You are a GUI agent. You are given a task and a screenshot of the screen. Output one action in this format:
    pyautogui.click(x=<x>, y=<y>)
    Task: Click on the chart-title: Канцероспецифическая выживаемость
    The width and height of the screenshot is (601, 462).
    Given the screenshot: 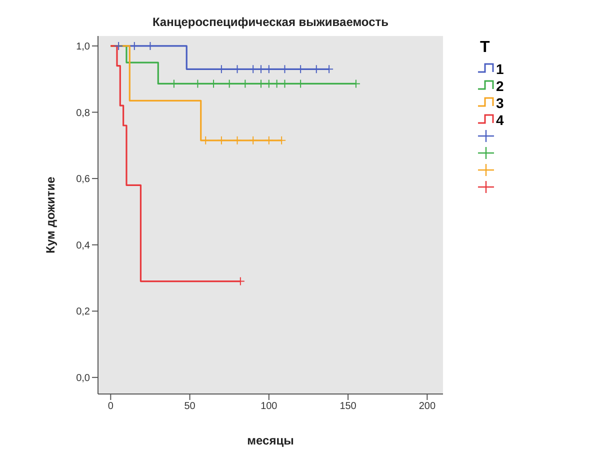 What is the action you would take?
    pyautogui.click(x=270, y=22)
    